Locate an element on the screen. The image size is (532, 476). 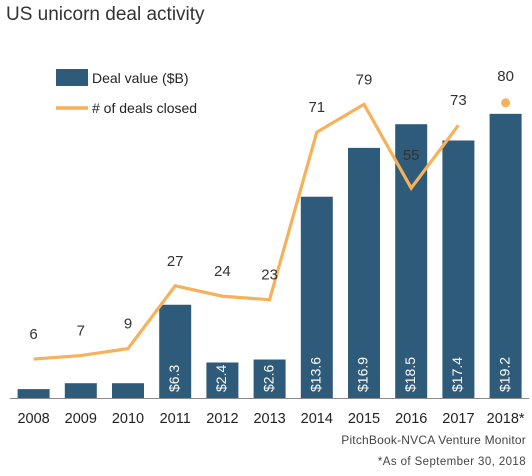
legend-label-deal-value: Deal value ($B) is located at coordinates (140, 78).